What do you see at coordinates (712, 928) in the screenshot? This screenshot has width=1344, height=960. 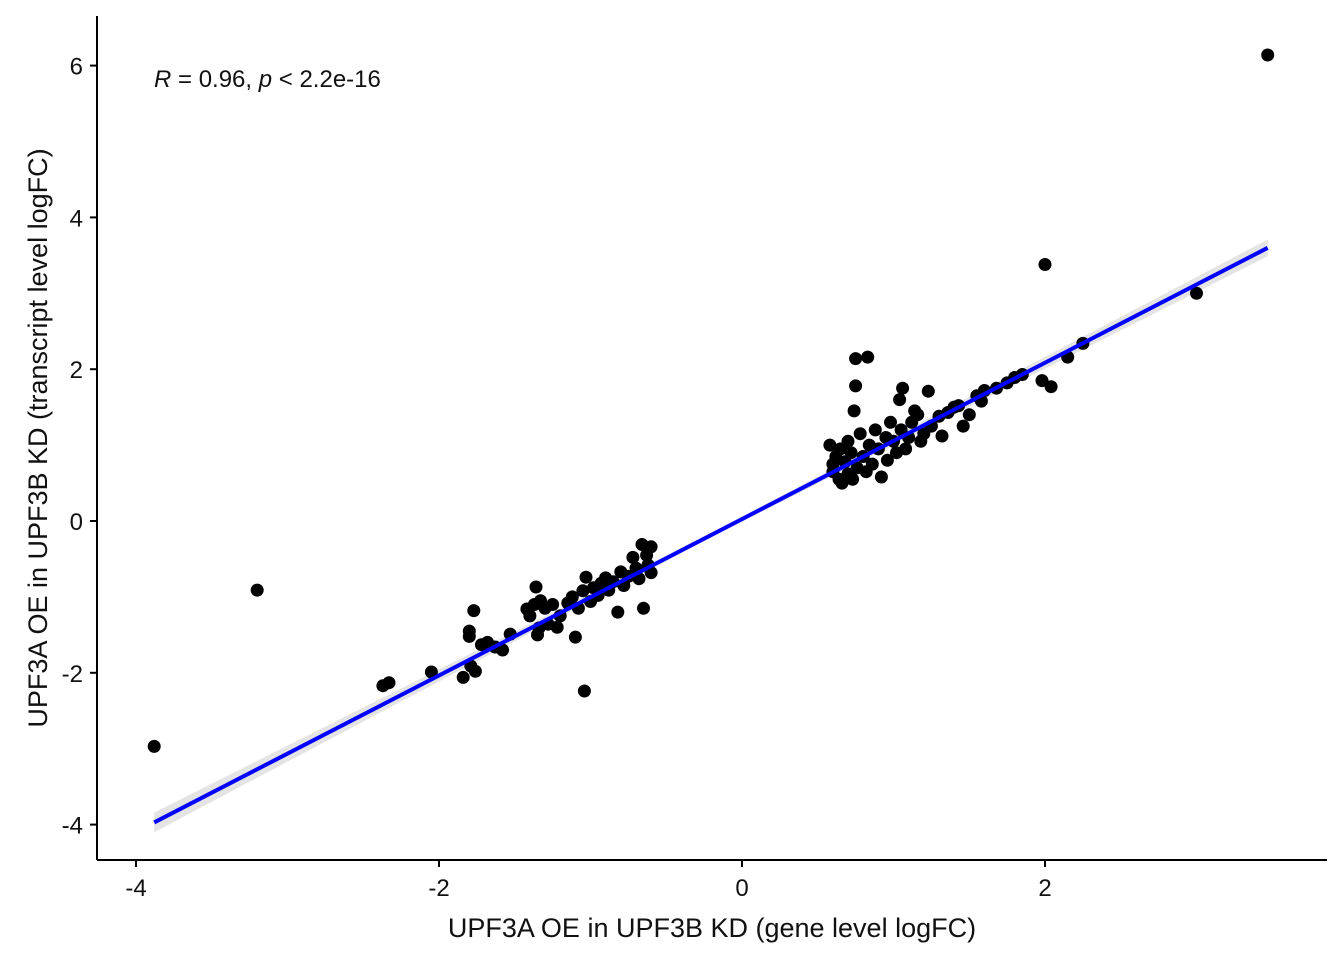 I see `x-axis-title: UPF3A OE in UPF3B KD (gene level logFC)` at bounding box center [712, 928].